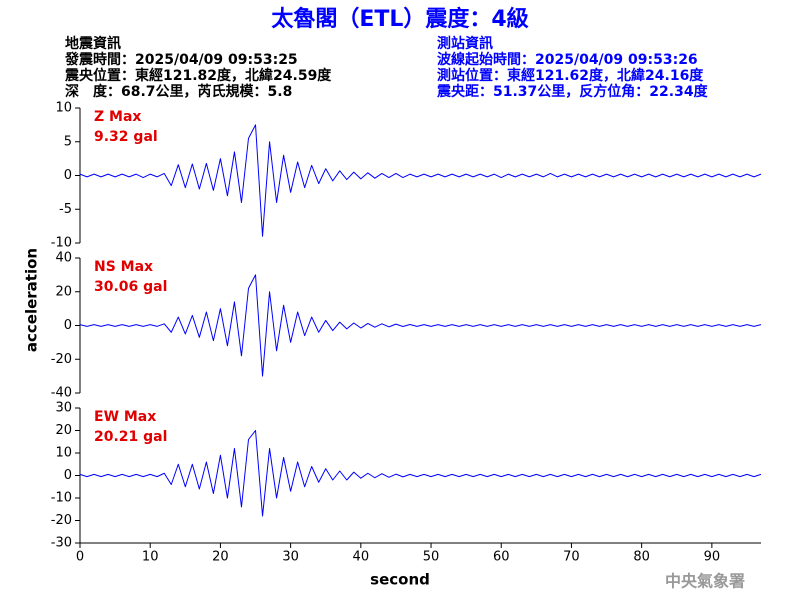 This screenshot has width=800, height=604. What do you see at coordinates (361, 557) in the screenshot?
I see `x-tick-label: 40` at bounding box center [361, 557].